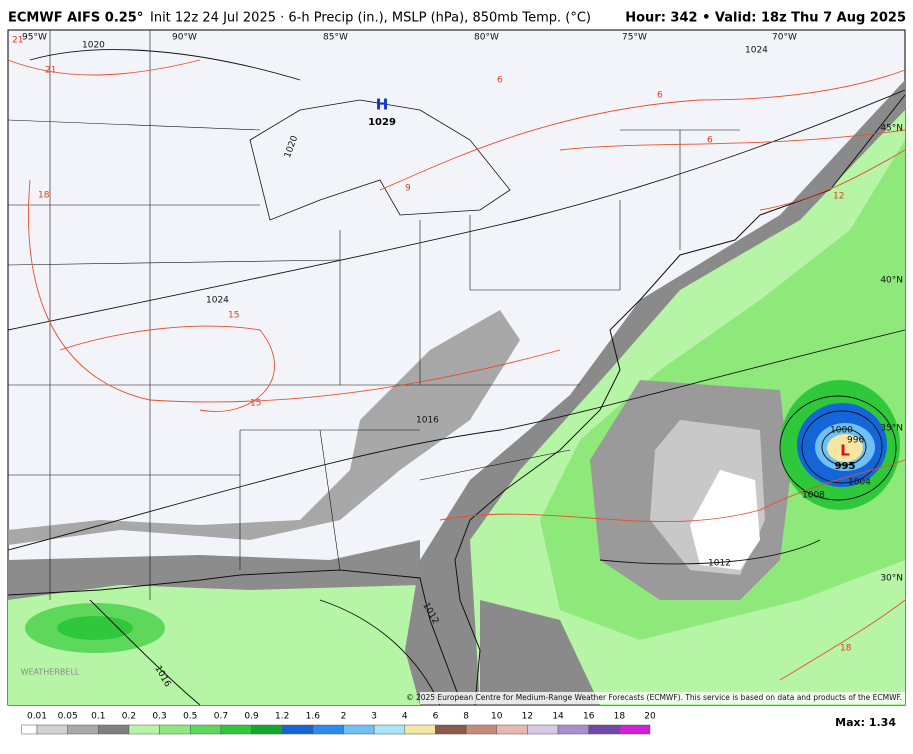 The height and width of the screenshot is (754, 913). Describe the element at coordinates (497, 717) in the screenshot. I see `legend-label: 10` at that location.